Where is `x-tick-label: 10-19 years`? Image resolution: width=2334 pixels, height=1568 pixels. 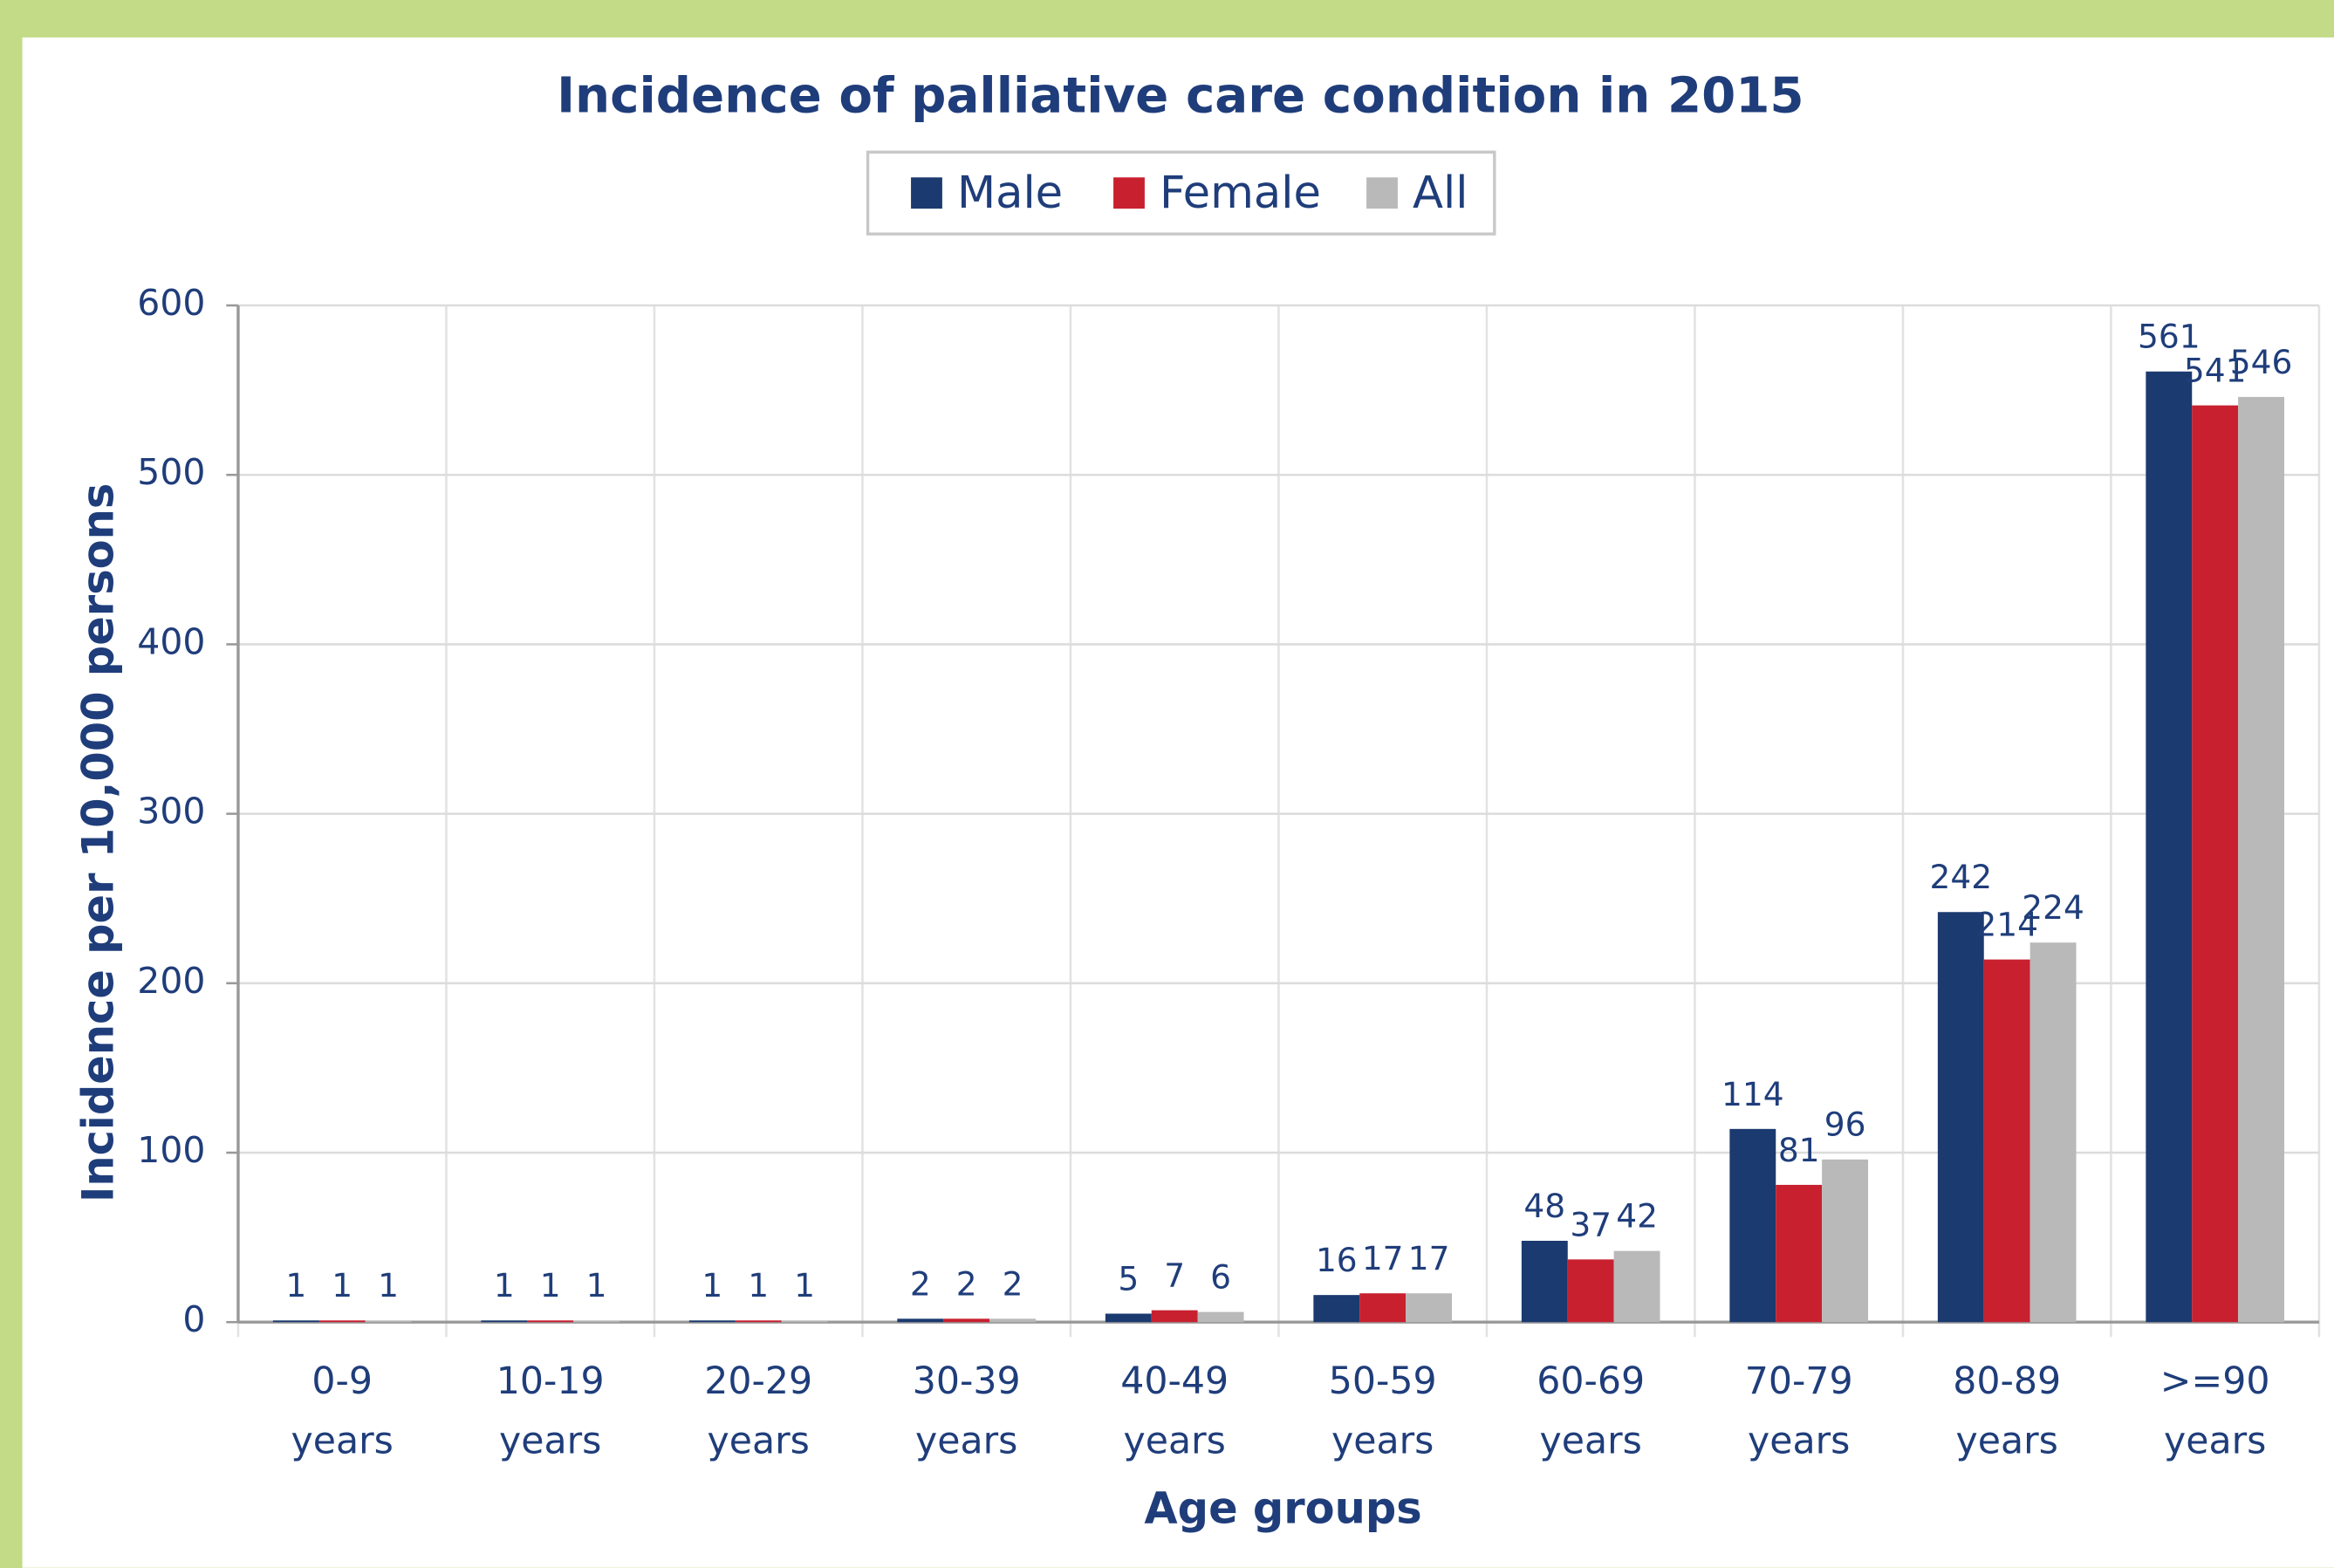 x-tick-label: 10-19 years is located at coordinates (550, 1410).